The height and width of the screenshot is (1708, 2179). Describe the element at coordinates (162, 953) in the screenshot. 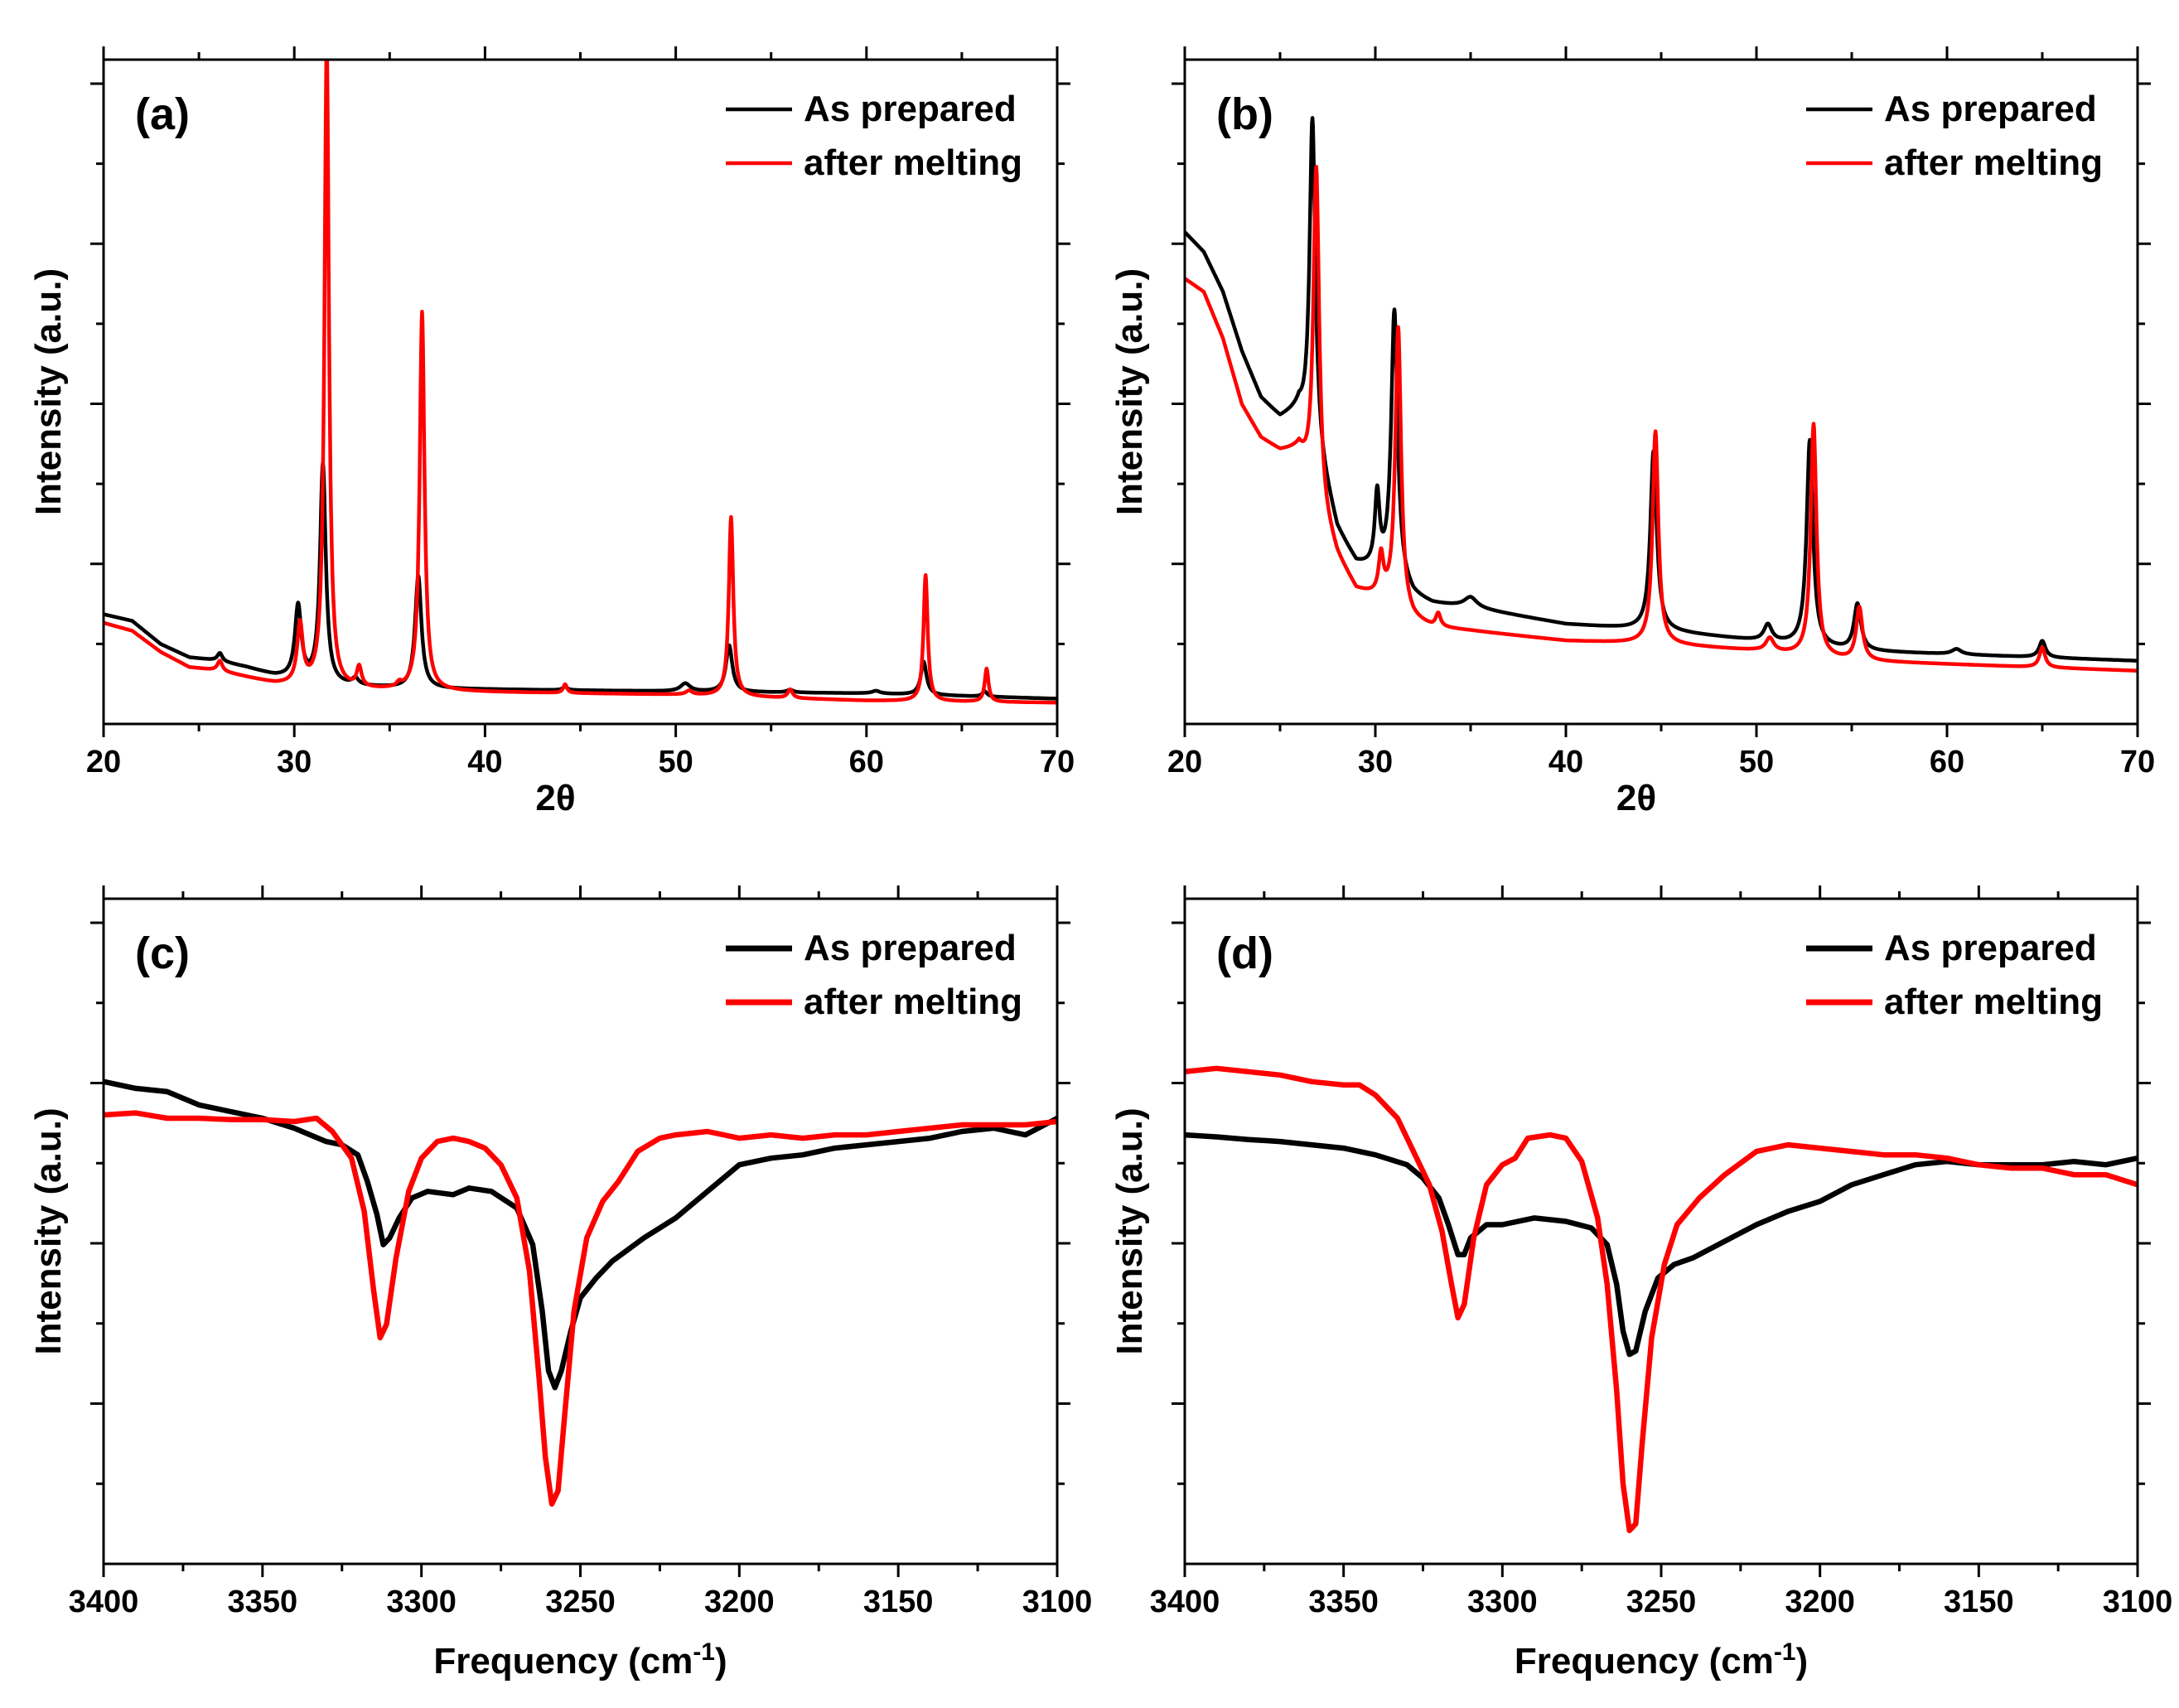

I see `panel-label: (c)` at that location.